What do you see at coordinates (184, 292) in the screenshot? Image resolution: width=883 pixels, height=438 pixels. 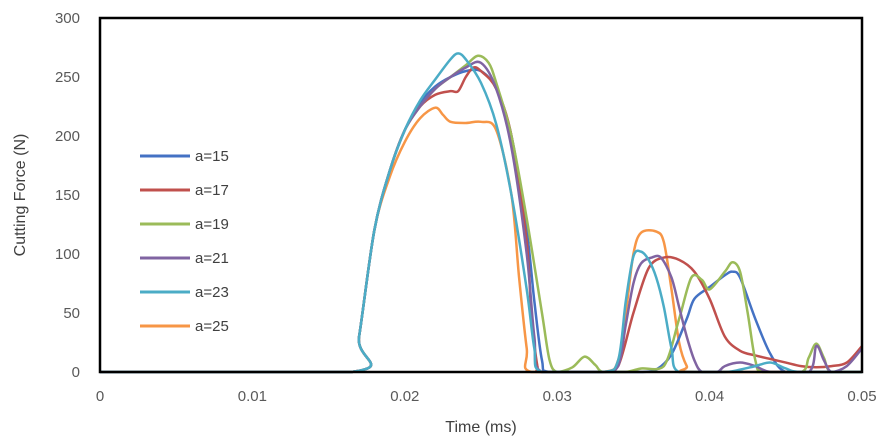 I see `legend-item: a=23` at bounding box center [184, 292].